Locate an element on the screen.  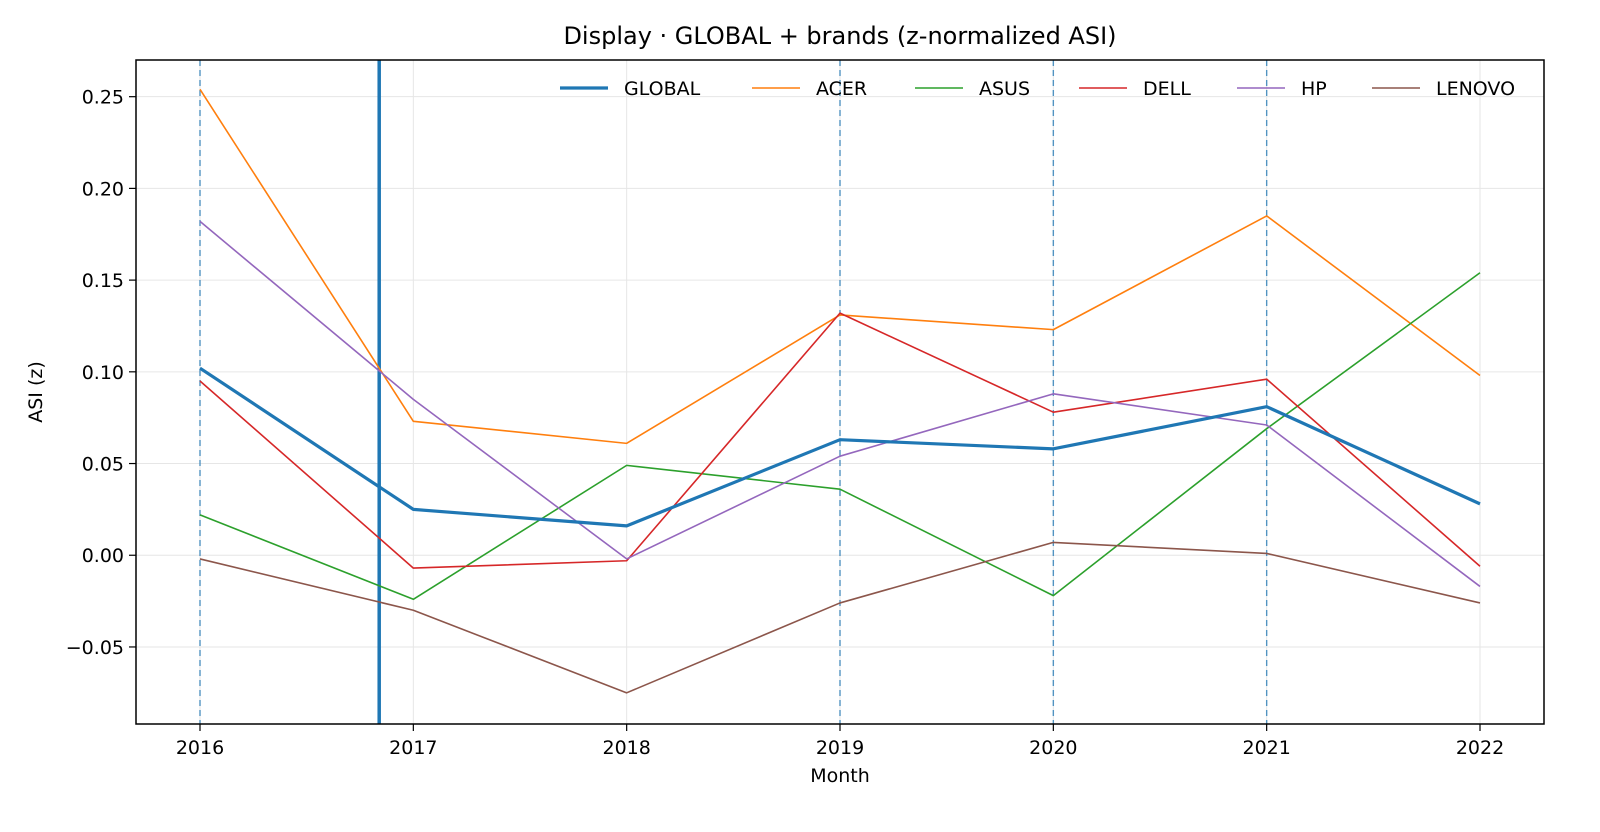
y-axis: −0.05 0.00 0.05 0.10 0.15 0.20 0.25 is located at coordinates (101, 373).